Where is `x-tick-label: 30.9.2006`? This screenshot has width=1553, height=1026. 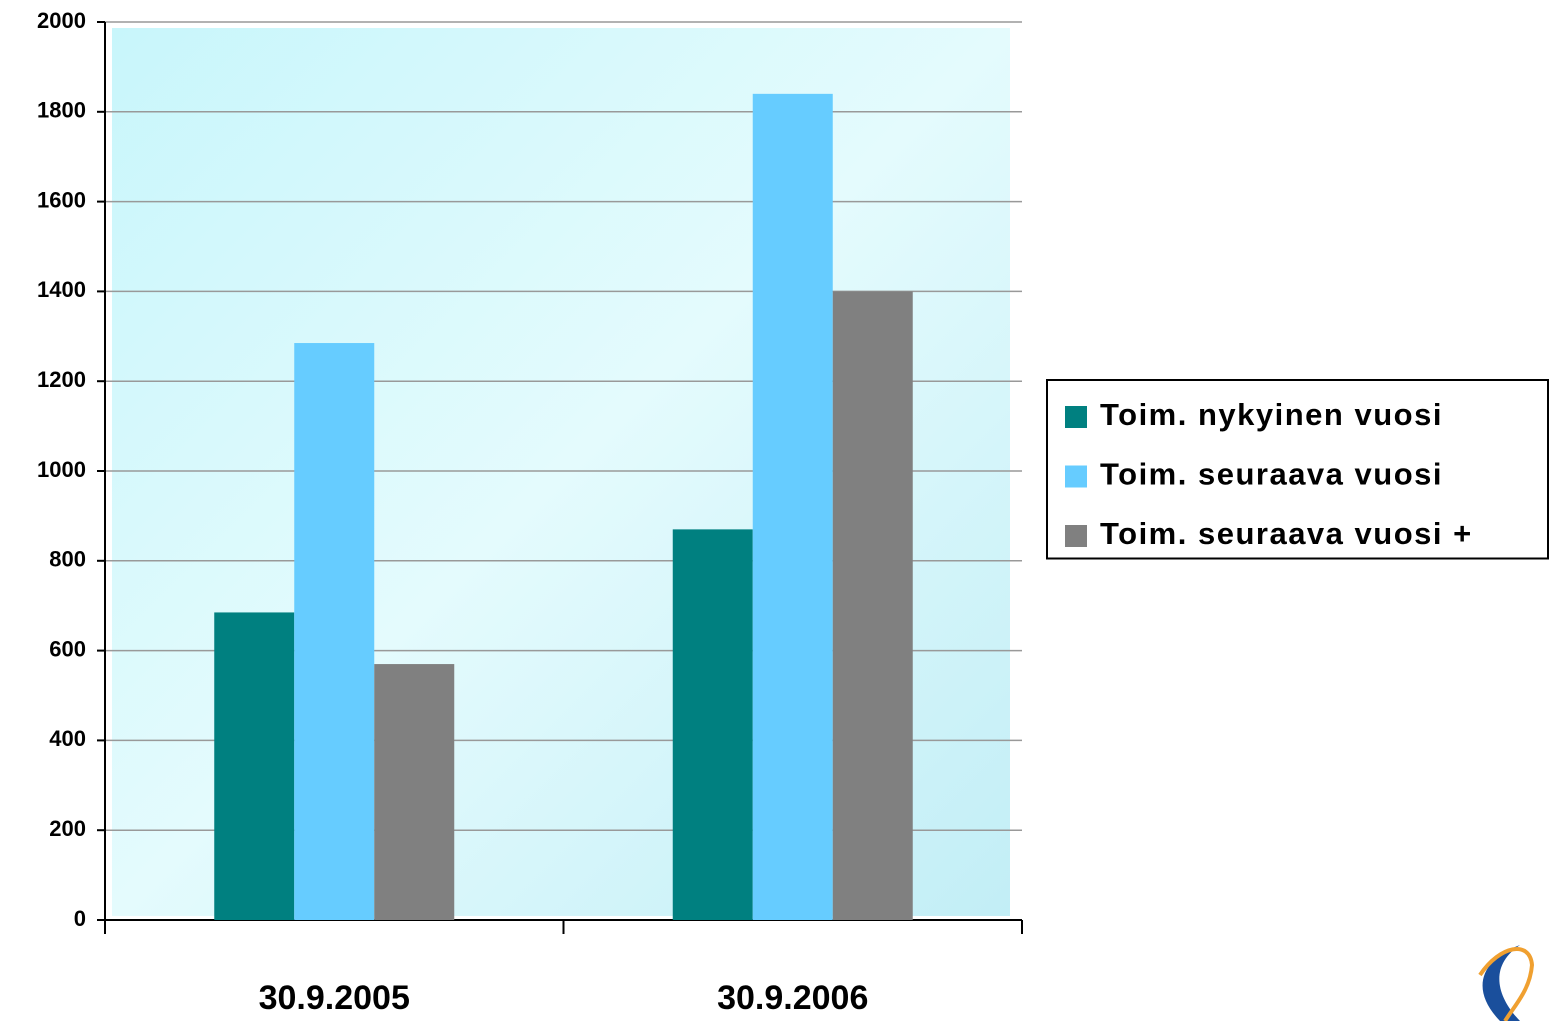
x-tick-label: 30.9.2006 is located at coordinates (792, 998).